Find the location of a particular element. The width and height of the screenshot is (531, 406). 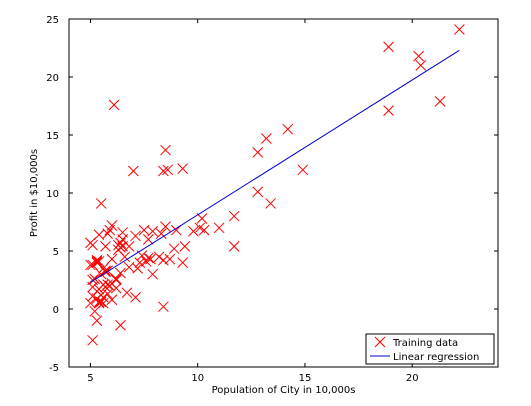

x-tick-label: 5 is located at coordinates (90, 378).